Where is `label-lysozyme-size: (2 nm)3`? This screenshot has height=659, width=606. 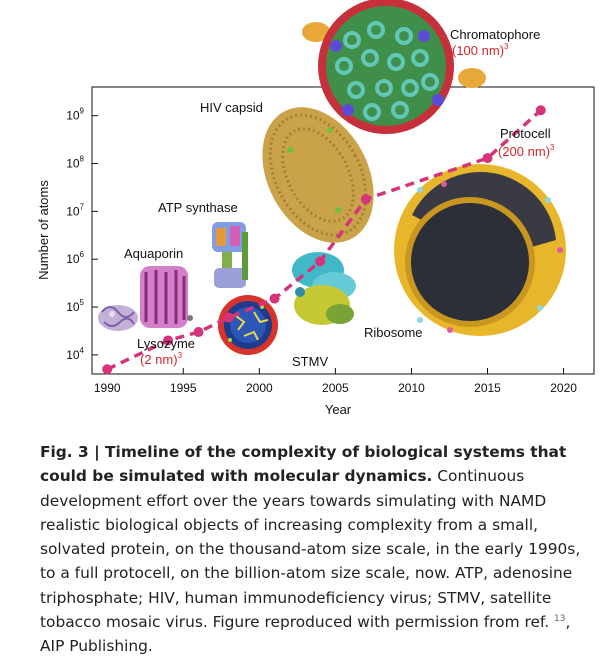 label-lysozyme-size: (2 nm)3 is located at coordinates (161, 359).